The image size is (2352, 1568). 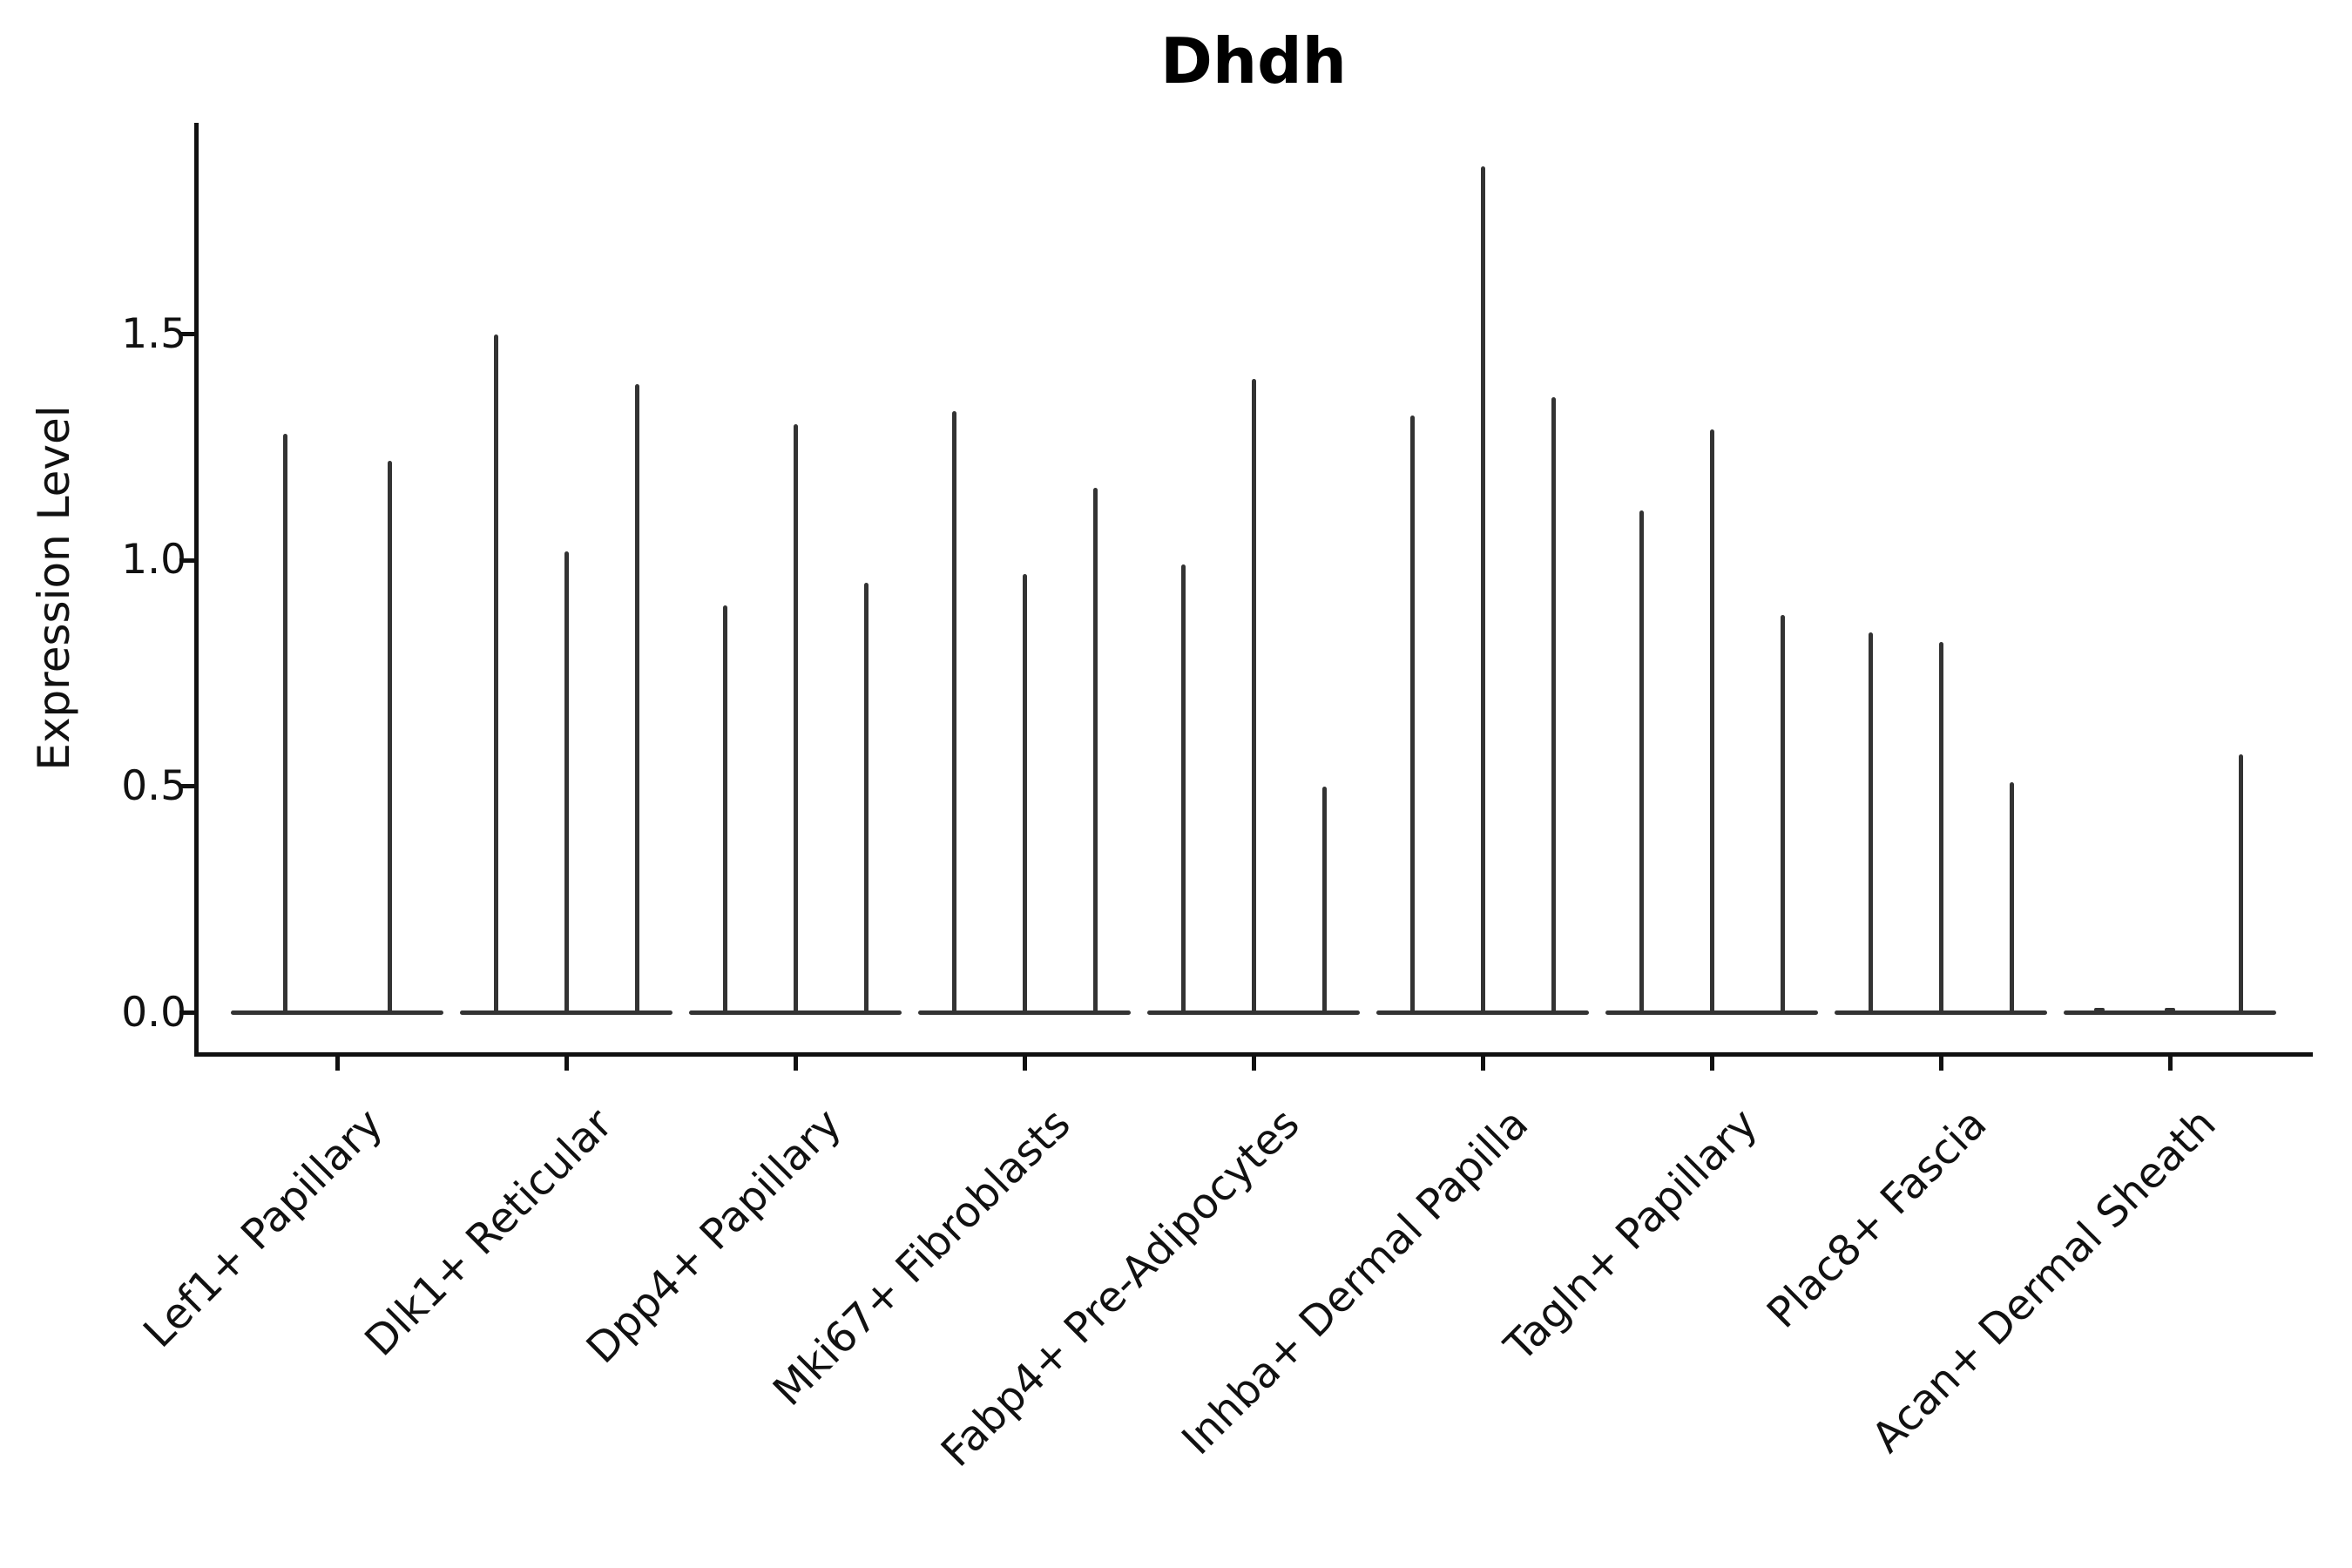 I want to click on x-axis-spine, so click(x=1253, y=1054).